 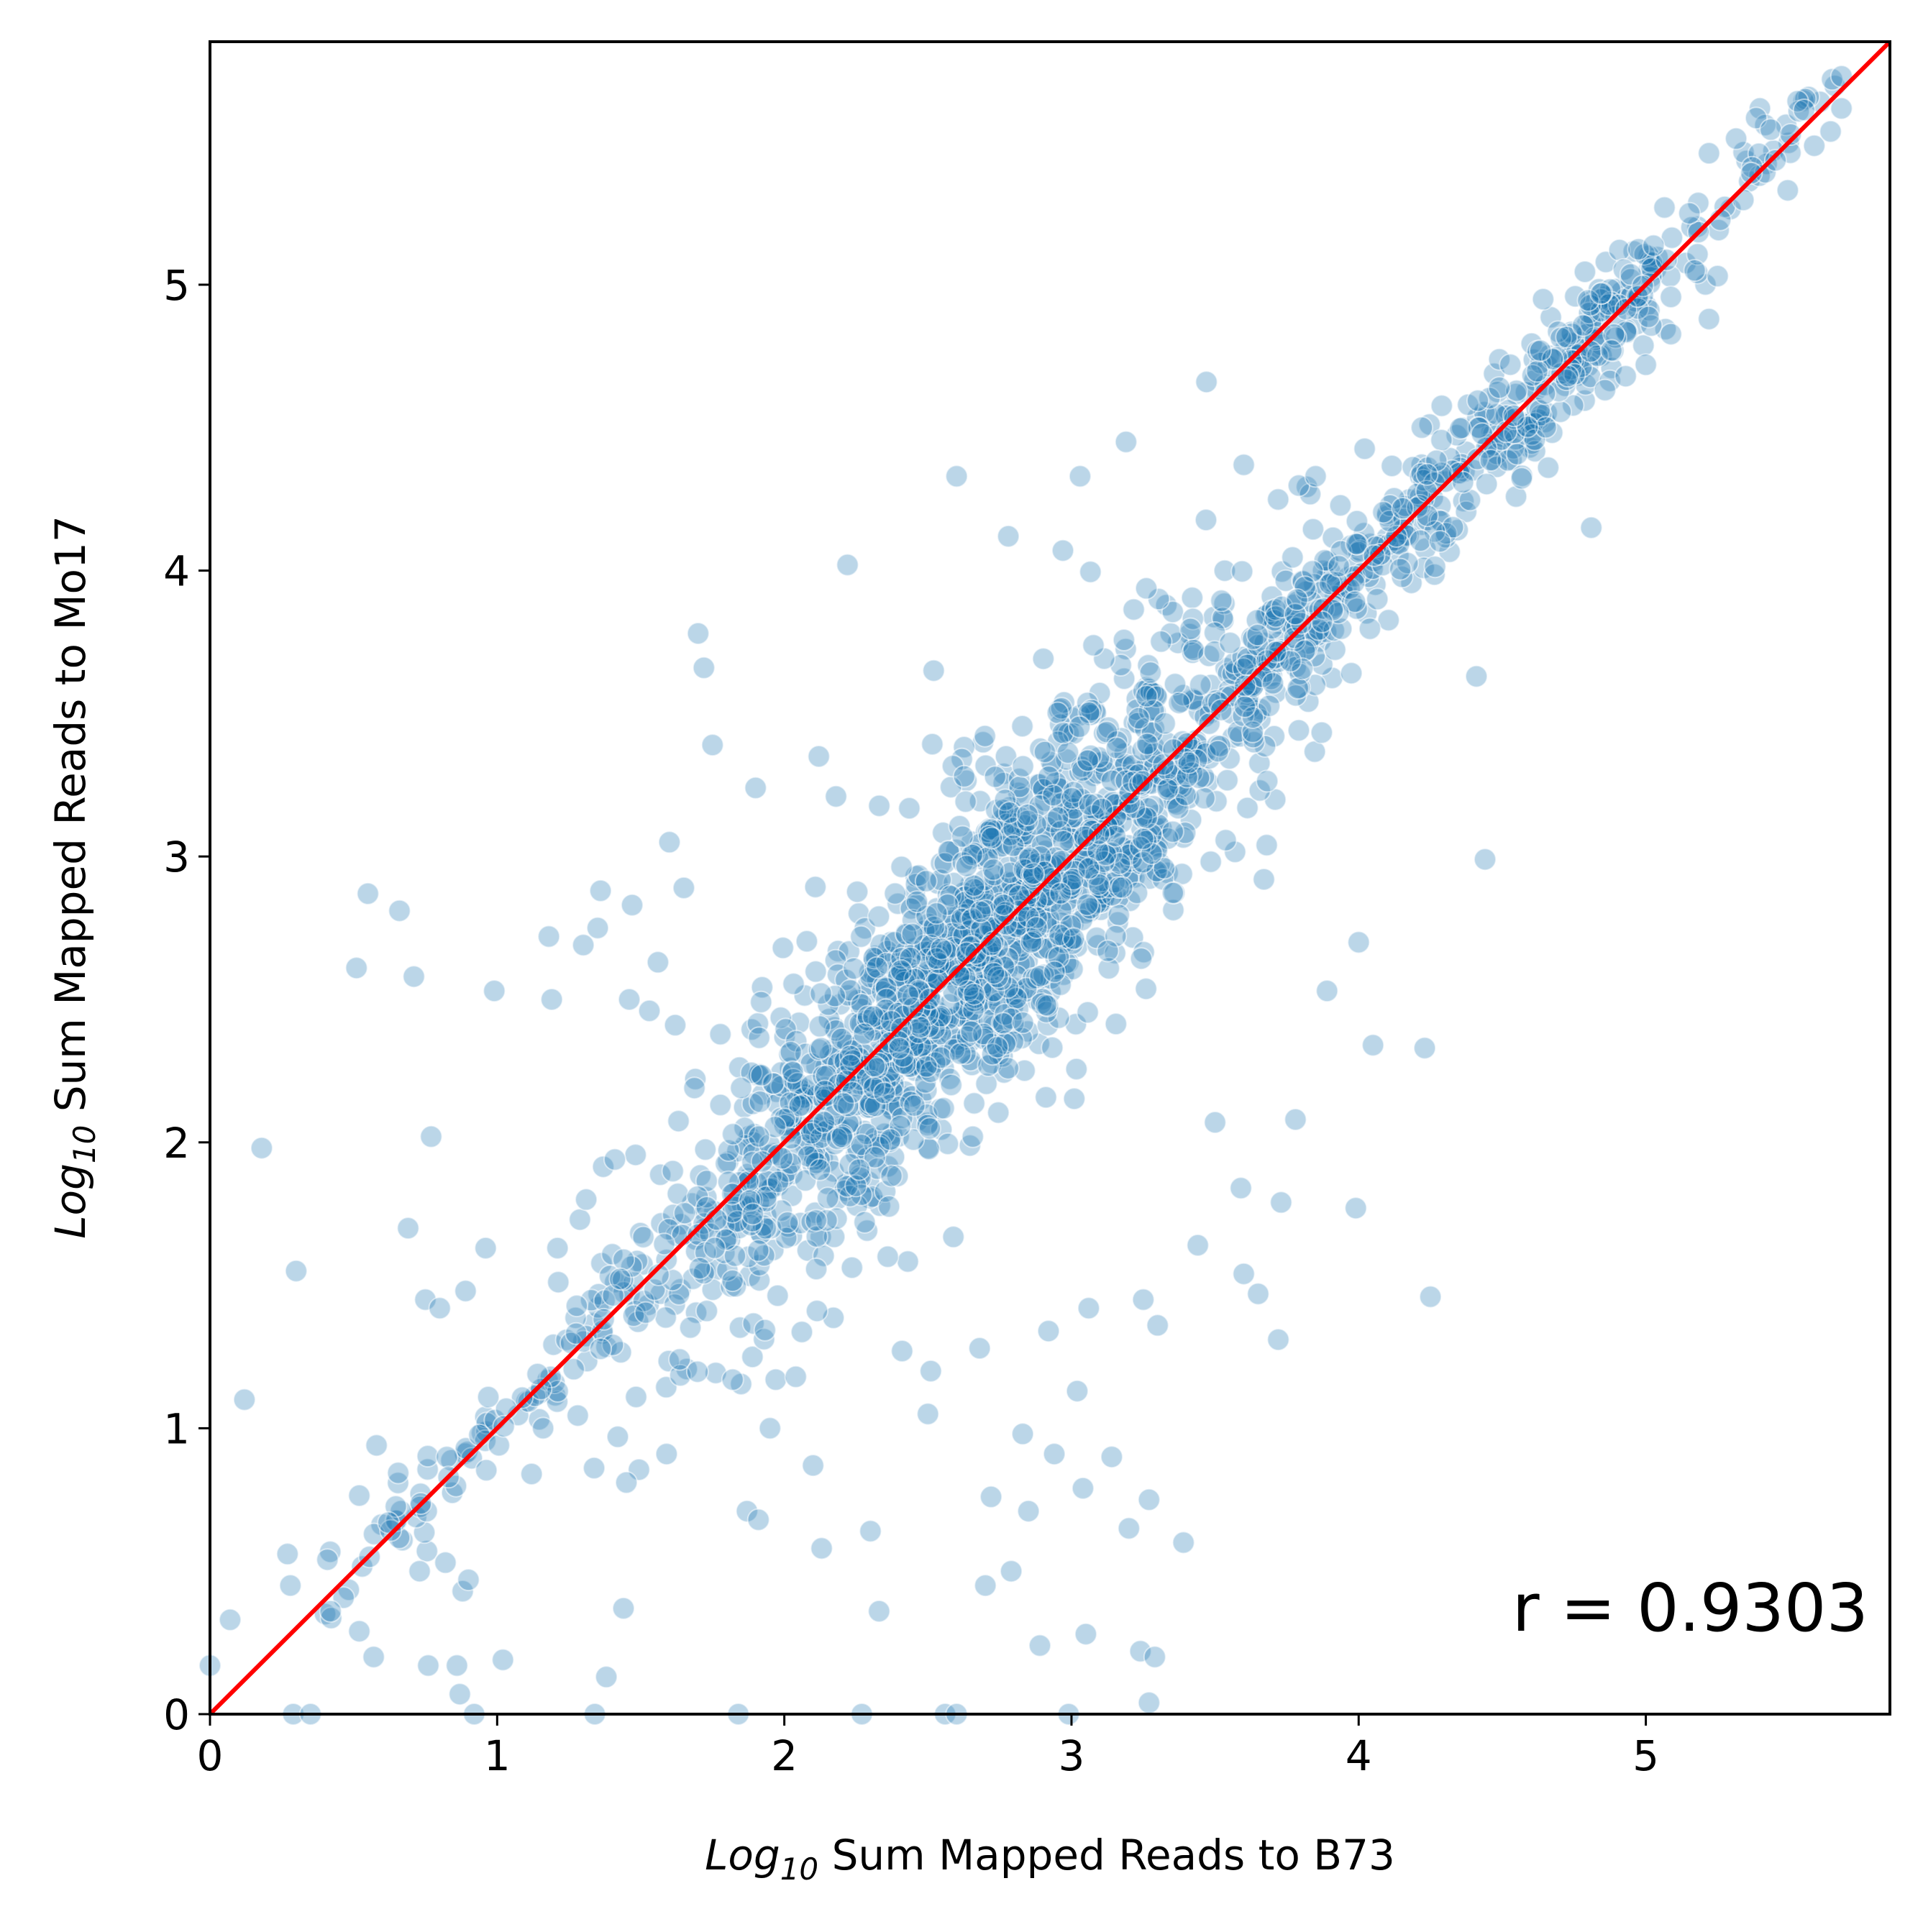 I want to click on y-tick-label: 4, so click(x=176, y=571).